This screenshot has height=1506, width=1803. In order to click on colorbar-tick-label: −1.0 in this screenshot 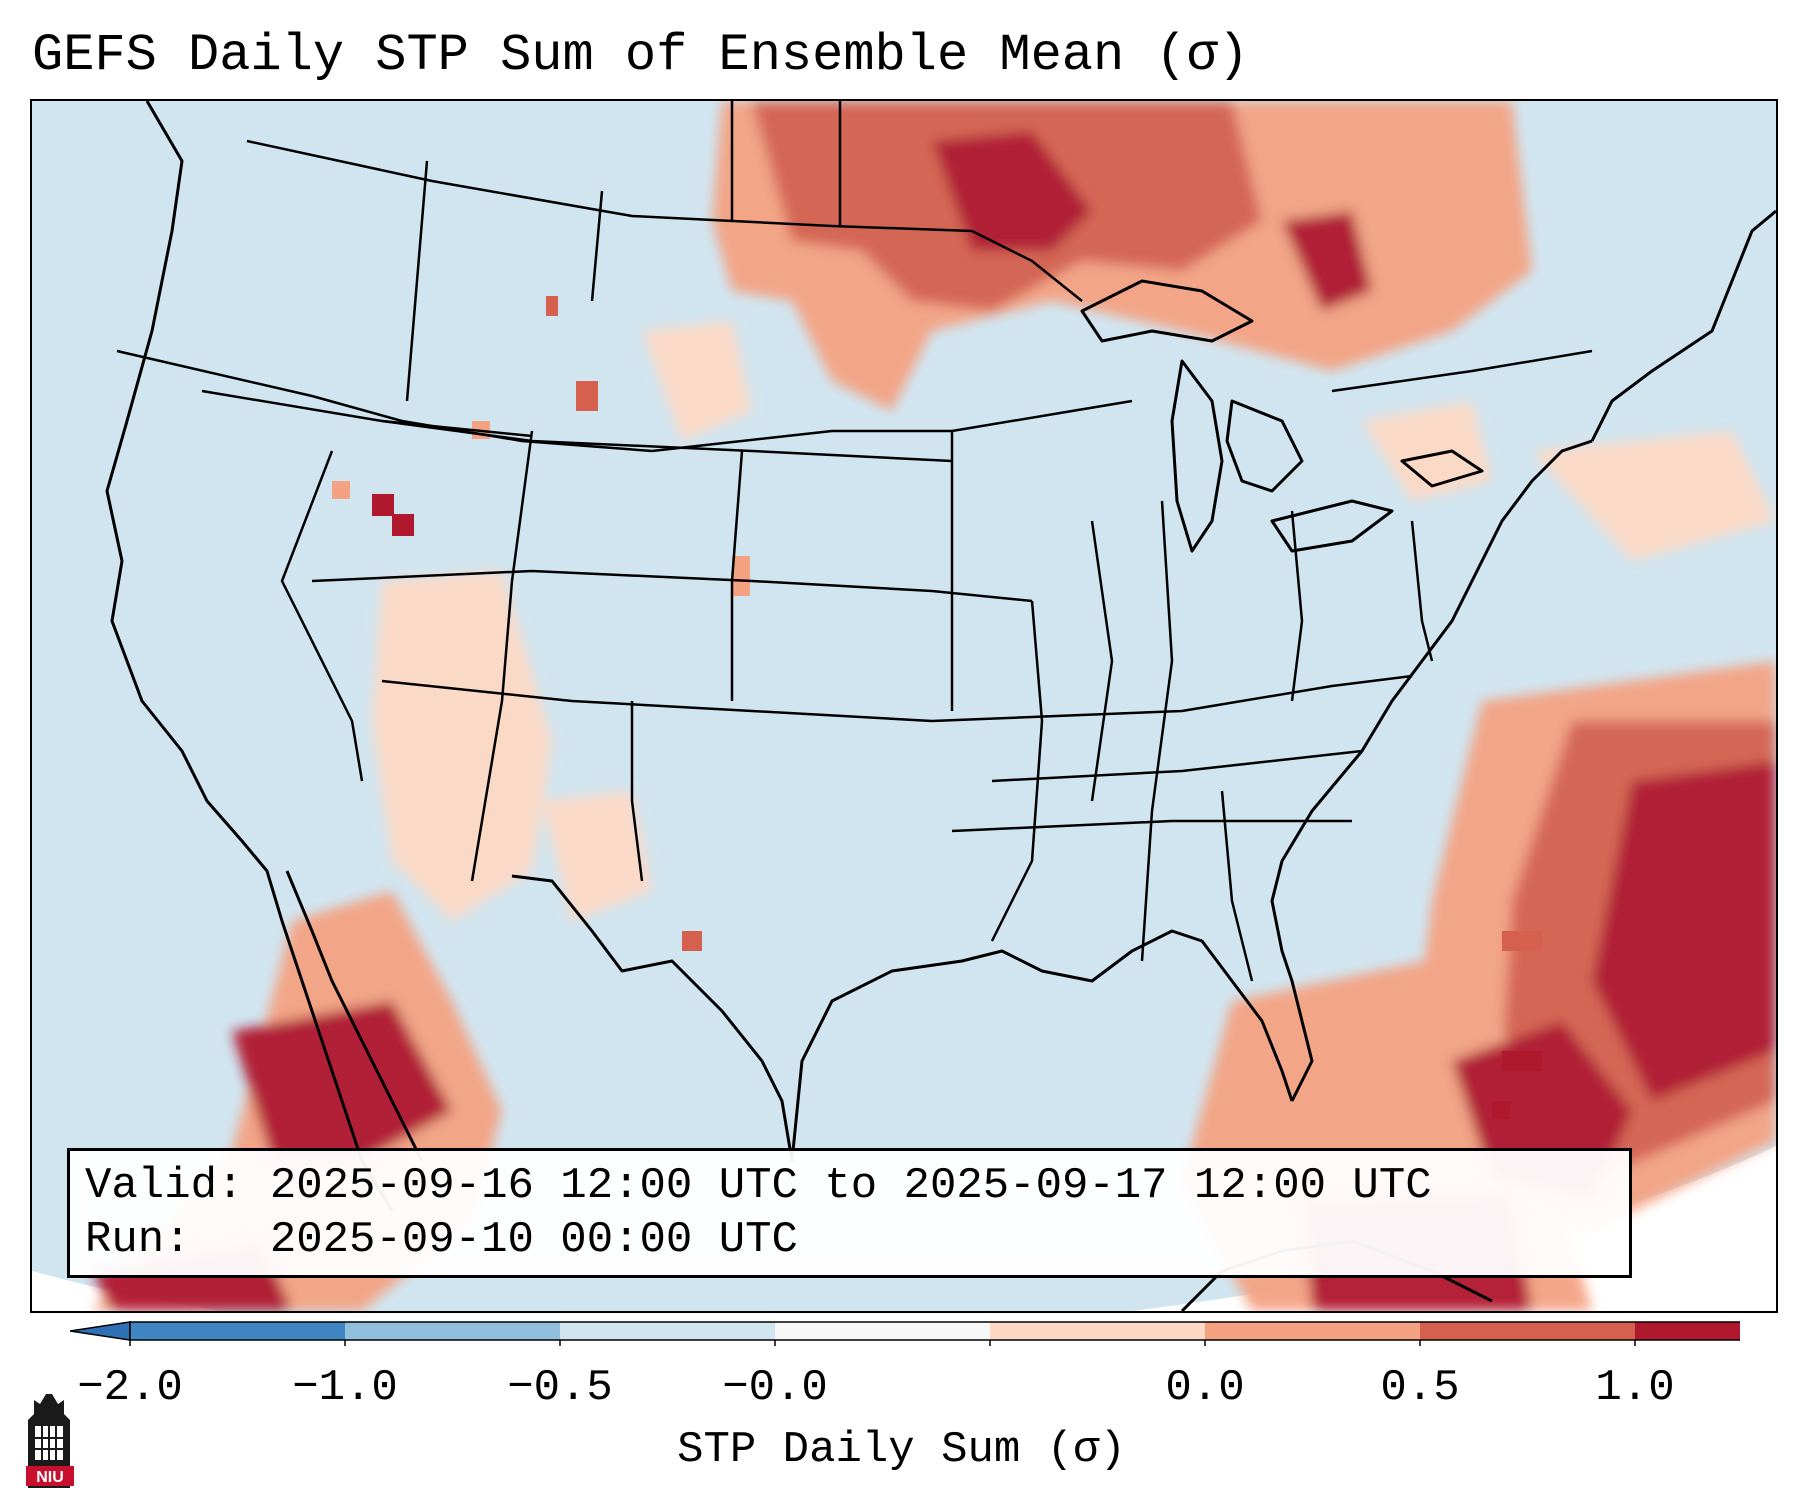, I will do `click(345, 1388)`.